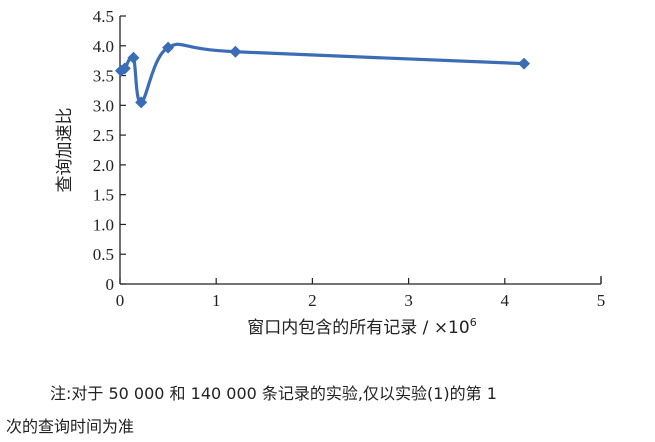  What do you see at coordinates (103, 105) in the screenshot?
I see `y-tick-label: 3.0` at bounding box center [103, 105].